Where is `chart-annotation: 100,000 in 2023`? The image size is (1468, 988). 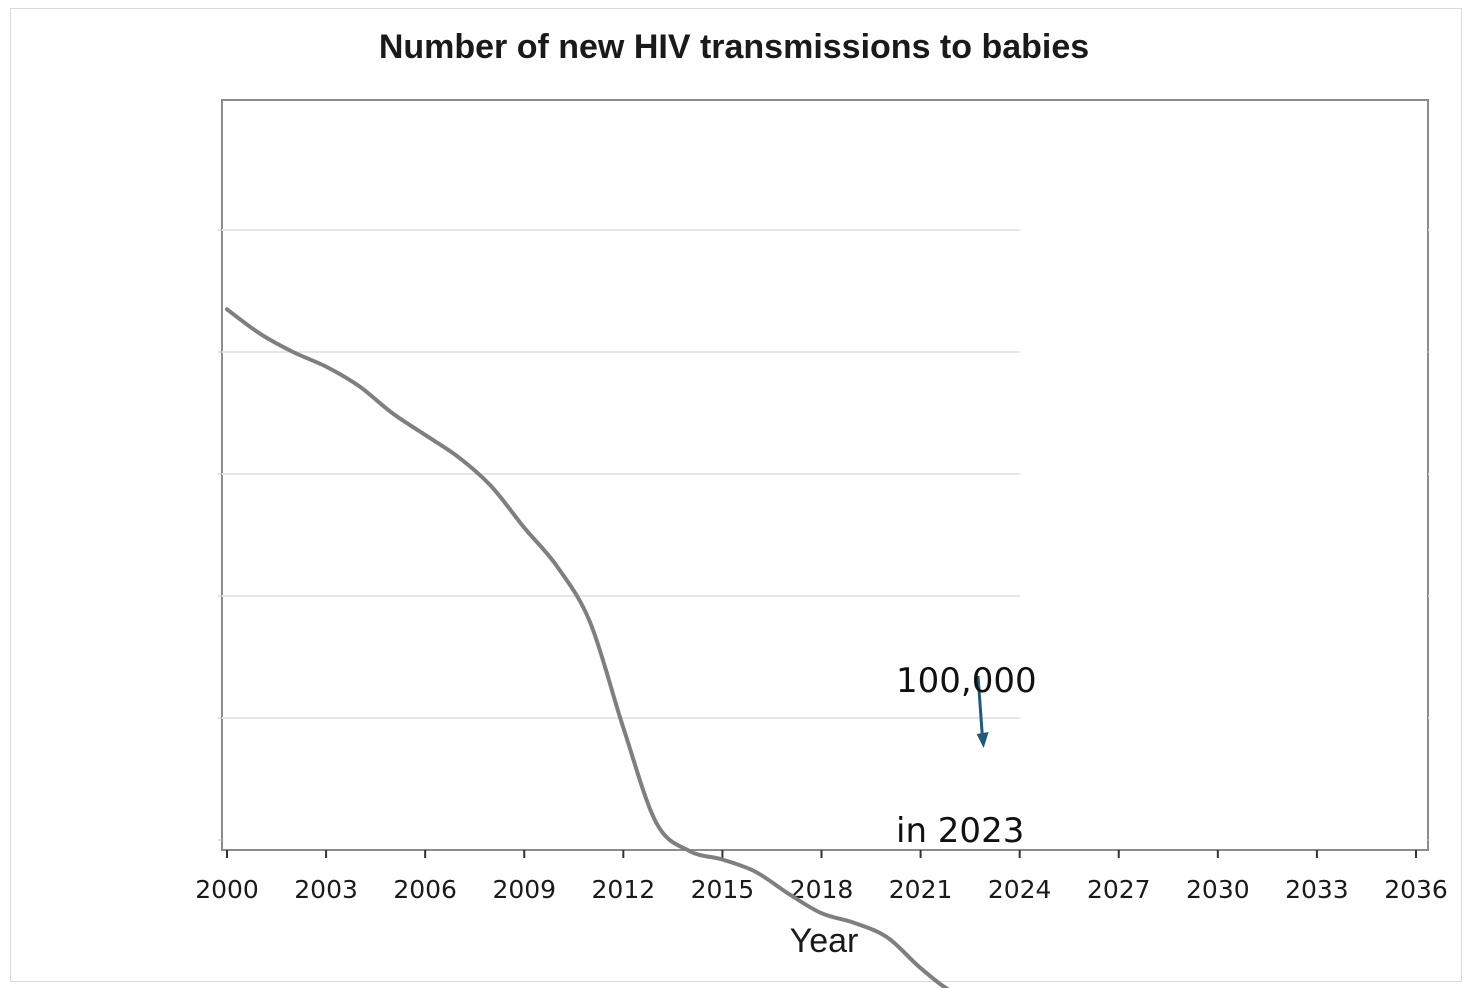
chart-annotation: 100,000 in 2023 is located at coordinates (966, 731).